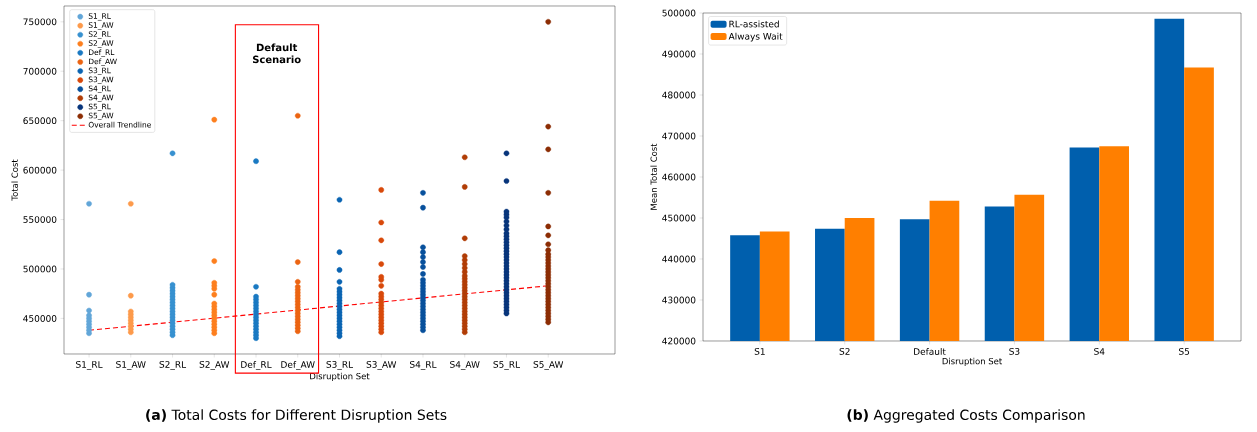 The width and height of the screenshot is (1257, 432). I want to click on x-tick-label: S5, so click(1184, 351).